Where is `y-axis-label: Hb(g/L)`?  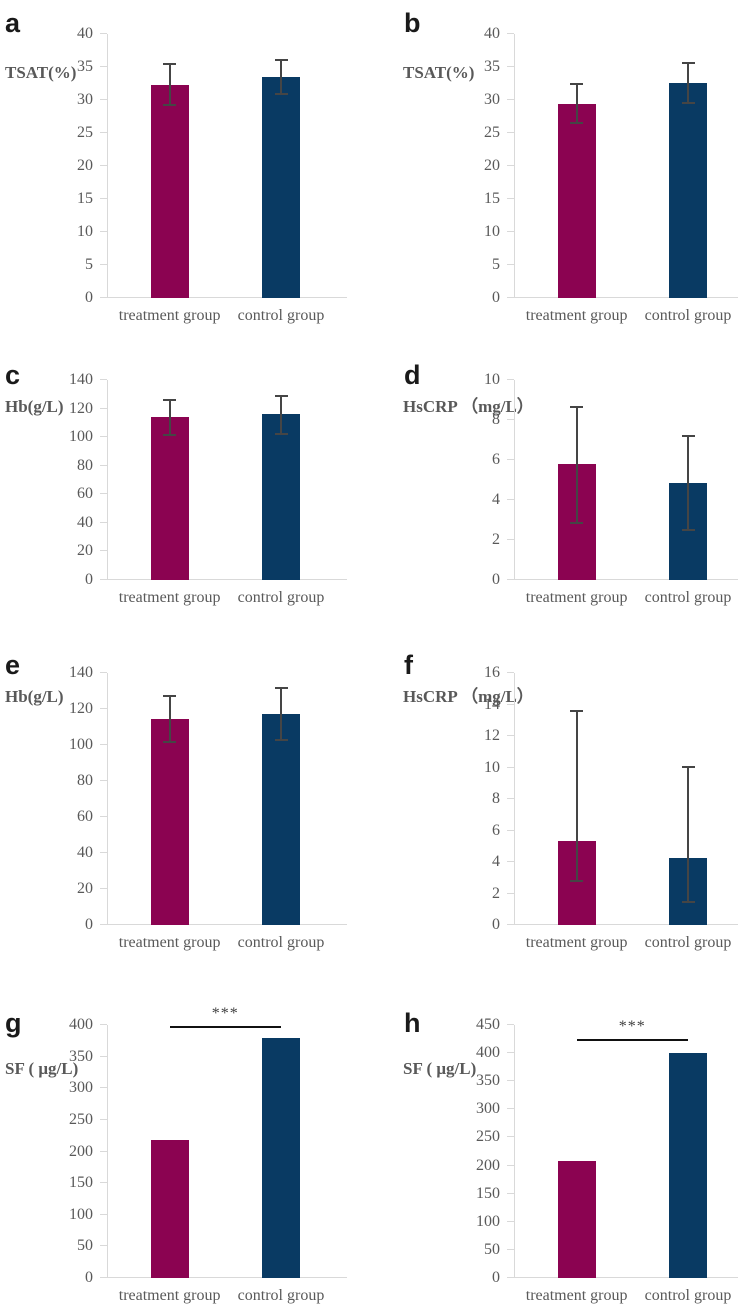
y-axis-label: Hb(g/L) is located at coordinates (34, 406).